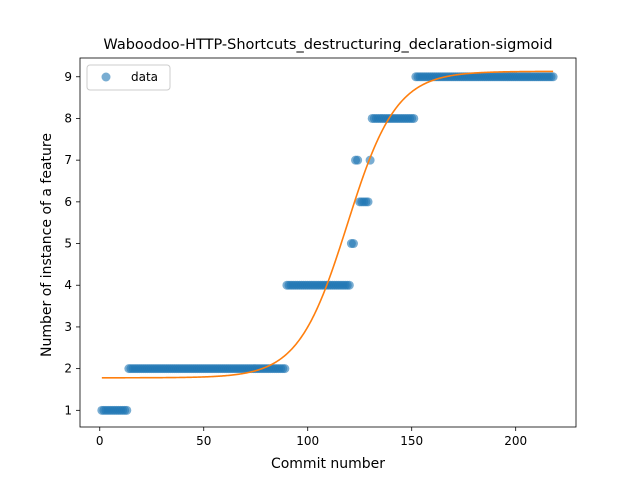 This screenshot has width=640, height=480. I want to click on x-tick-label: 100, so click(307, 441).